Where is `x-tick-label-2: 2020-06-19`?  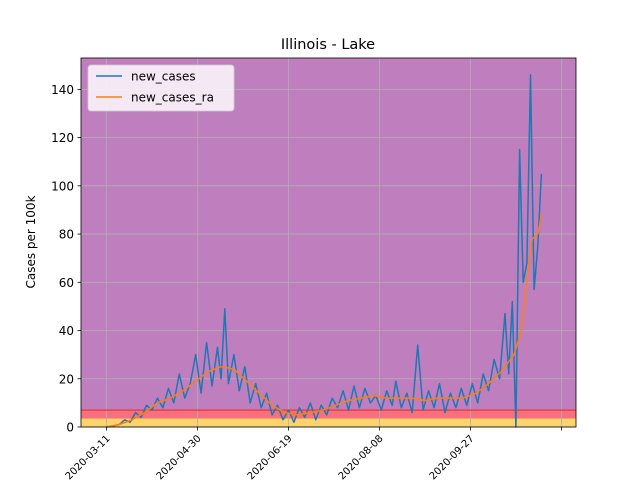 x-tick-label-2: 2020-06-19 is located at coordinates (270, 456).